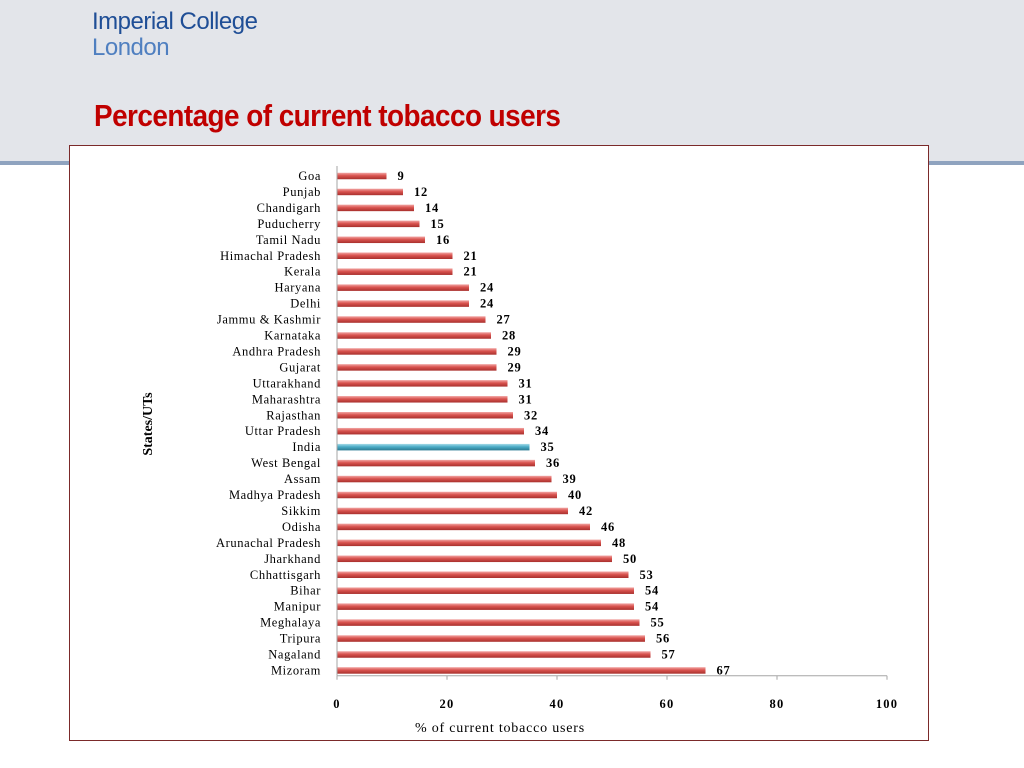 This screenshot has width=1024, height=768. Describe the element at coordinates (306, 447) in the screenshot. I see `category-label-17: India` at that location.